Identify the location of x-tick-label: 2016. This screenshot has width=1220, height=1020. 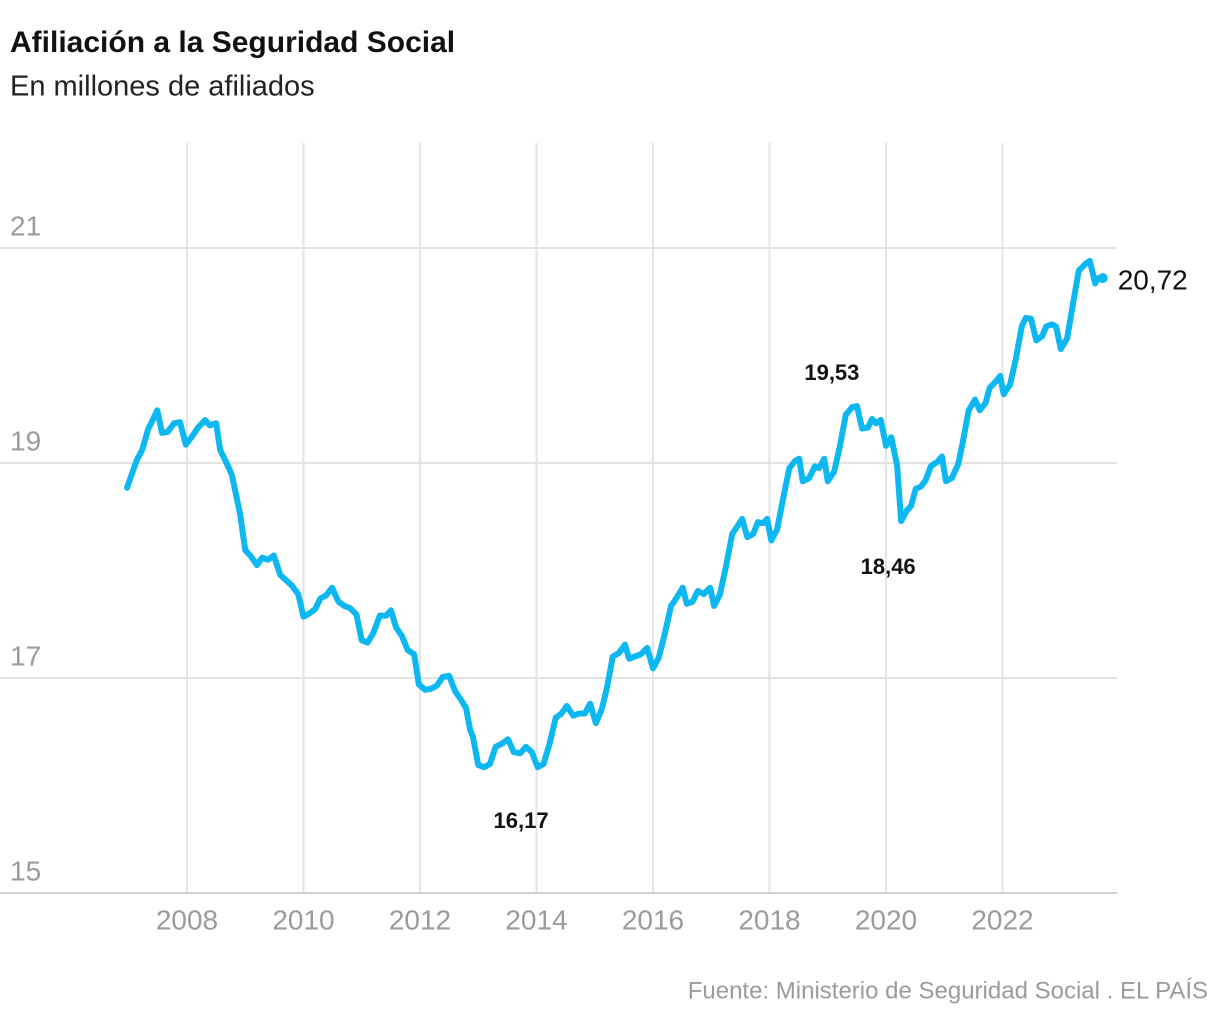
(653, 919).